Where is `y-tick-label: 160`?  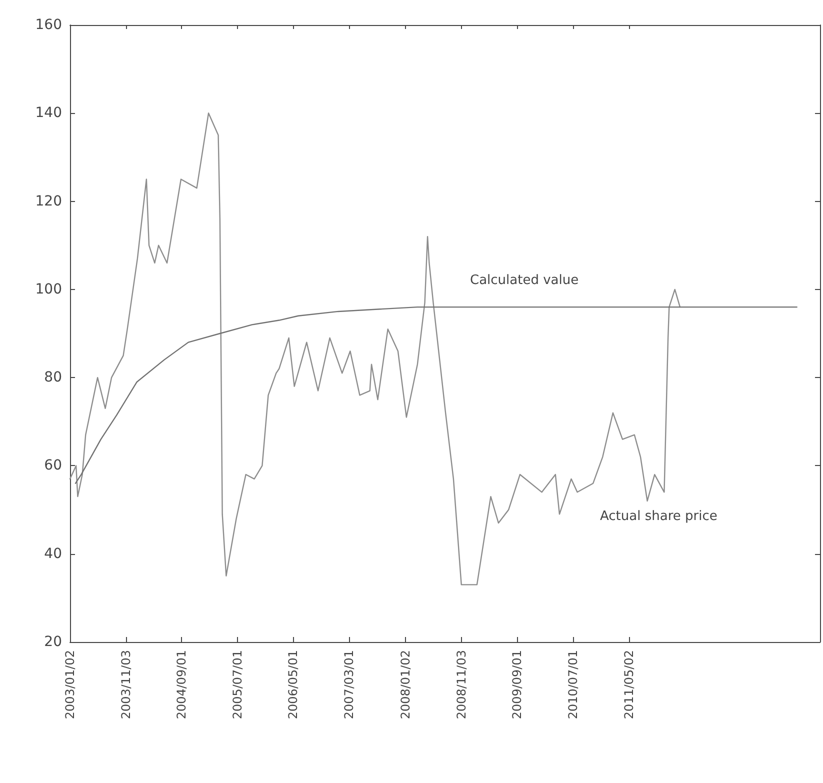
y-tick-label: 160 is located at coordinates (48, 25).